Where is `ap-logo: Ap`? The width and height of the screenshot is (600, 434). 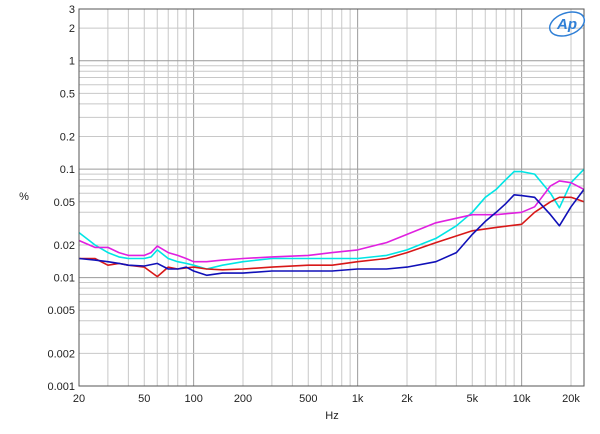 ap-logo: Ap is located at coordinates (567, 24).